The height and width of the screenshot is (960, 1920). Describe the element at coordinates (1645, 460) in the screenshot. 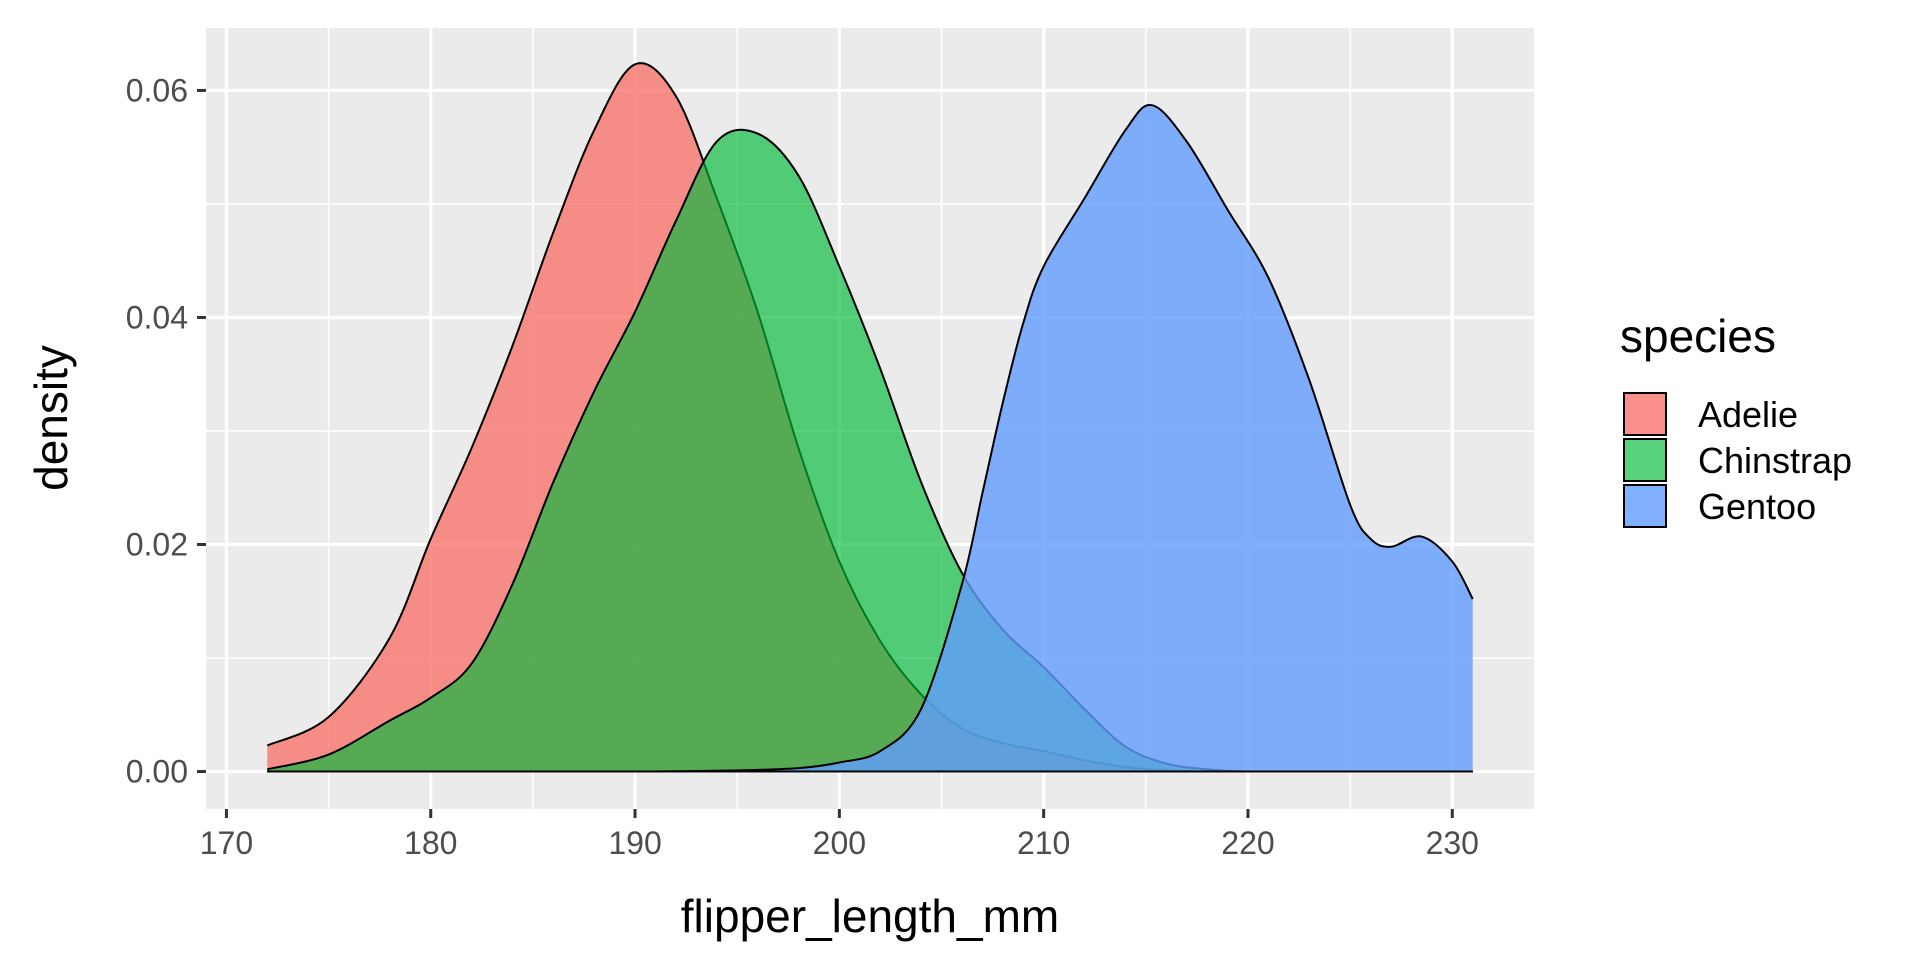

I see `legend-key-chinstrap` at that location.